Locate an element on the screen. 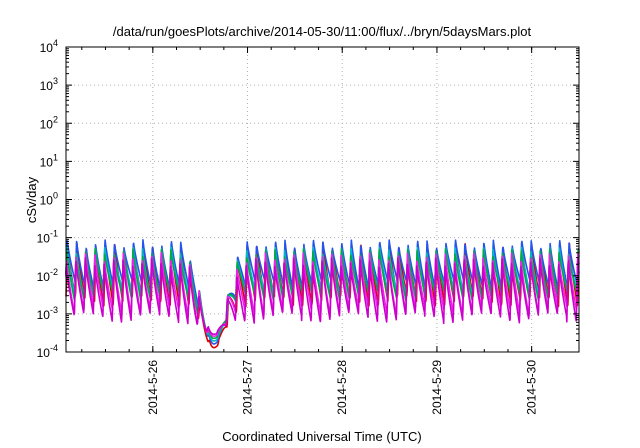 The height and width of the screenshot is (448, 640). y-tick-label: 10³ is located at coordinates (49, 84).